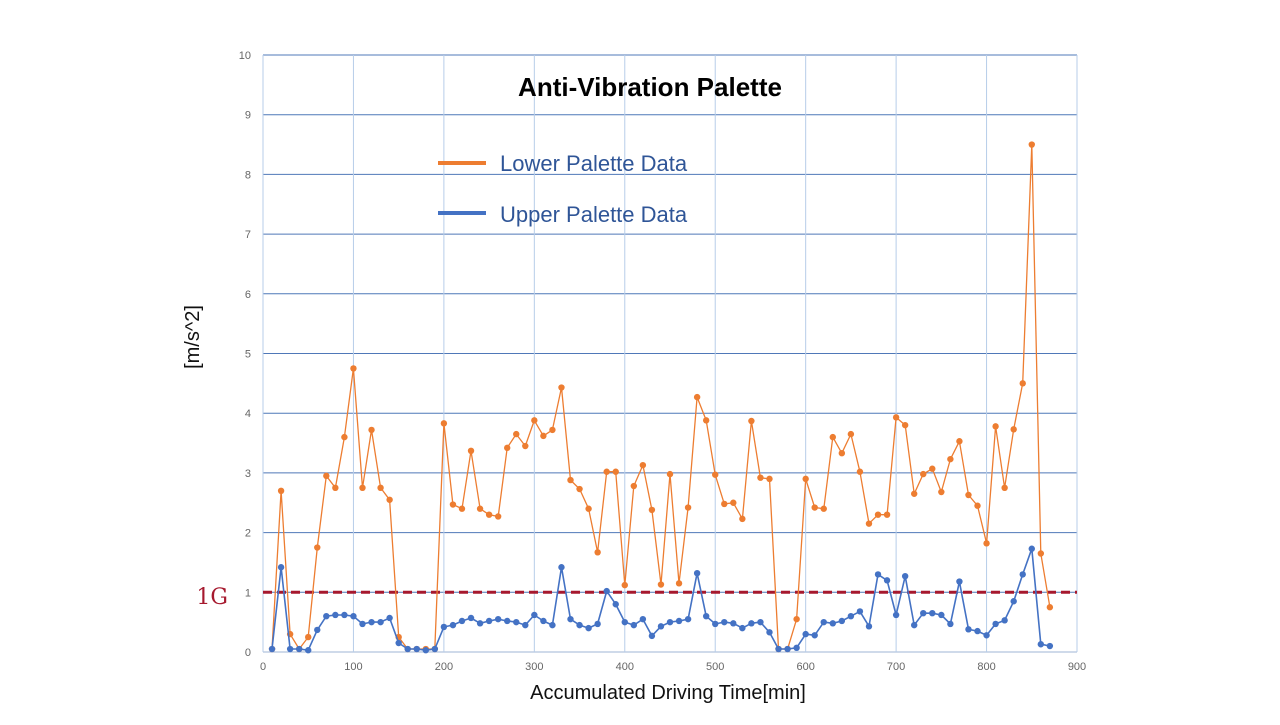 The width and height of the screenshot is (1280, 725). I want to click on y-tick-label: 5, so click(248, 355).